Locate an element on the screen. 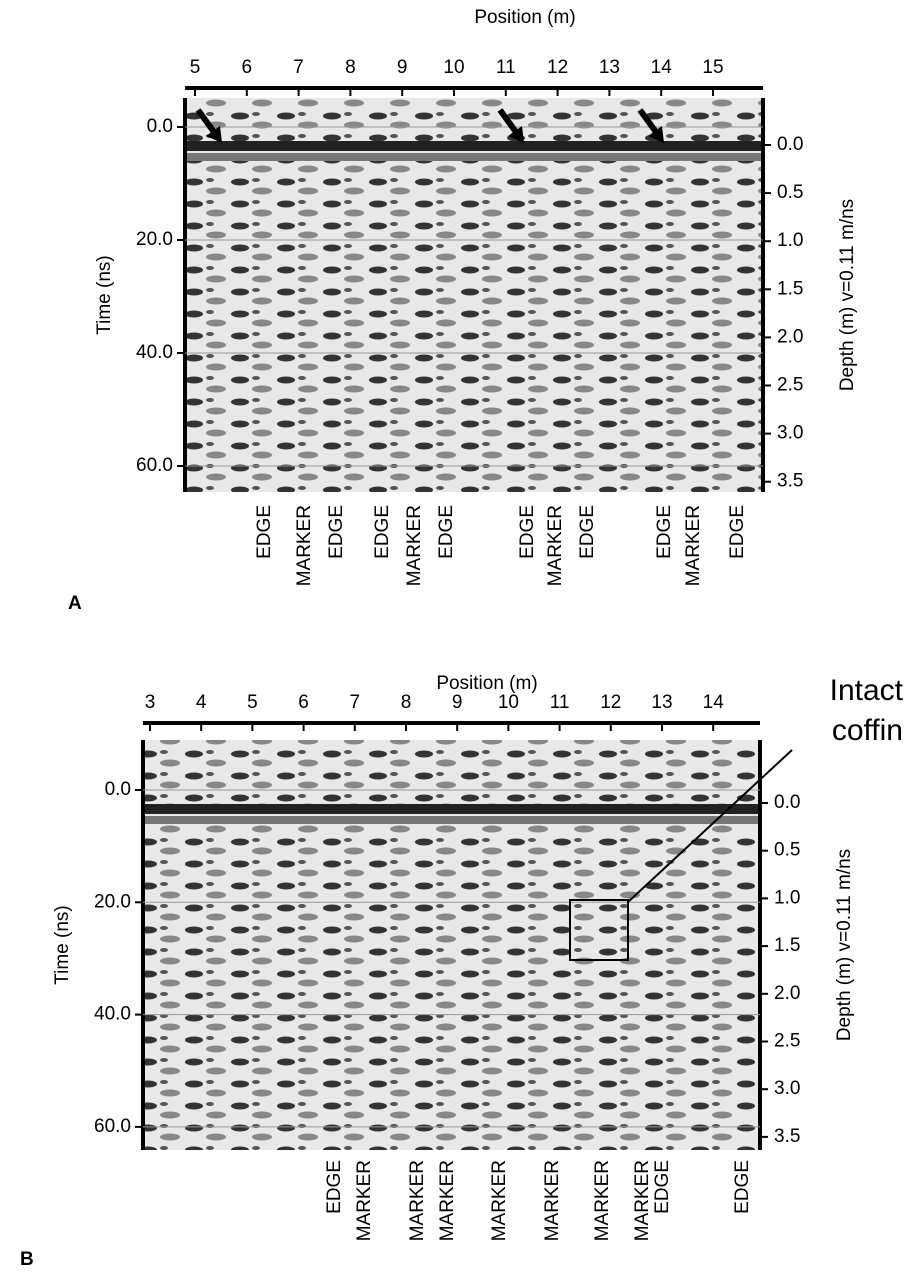 The image size is (907, 1278). panel-label: B is located at coordinates (27, 1259).